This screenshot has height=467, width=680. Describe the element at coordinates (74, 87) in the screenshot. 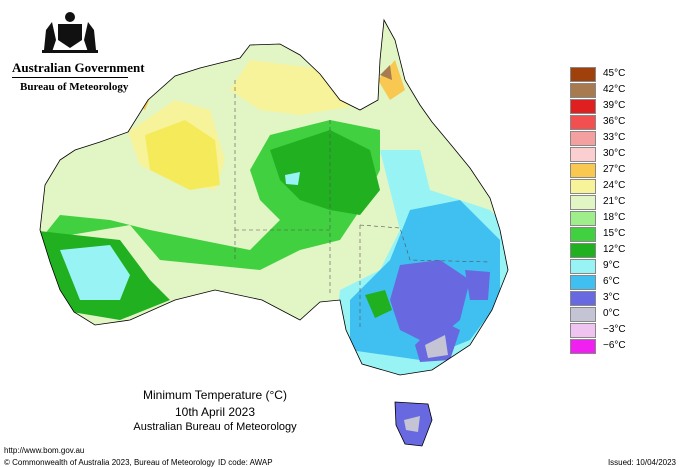

I see `bureau: Bureau of Meteorology` at that location.